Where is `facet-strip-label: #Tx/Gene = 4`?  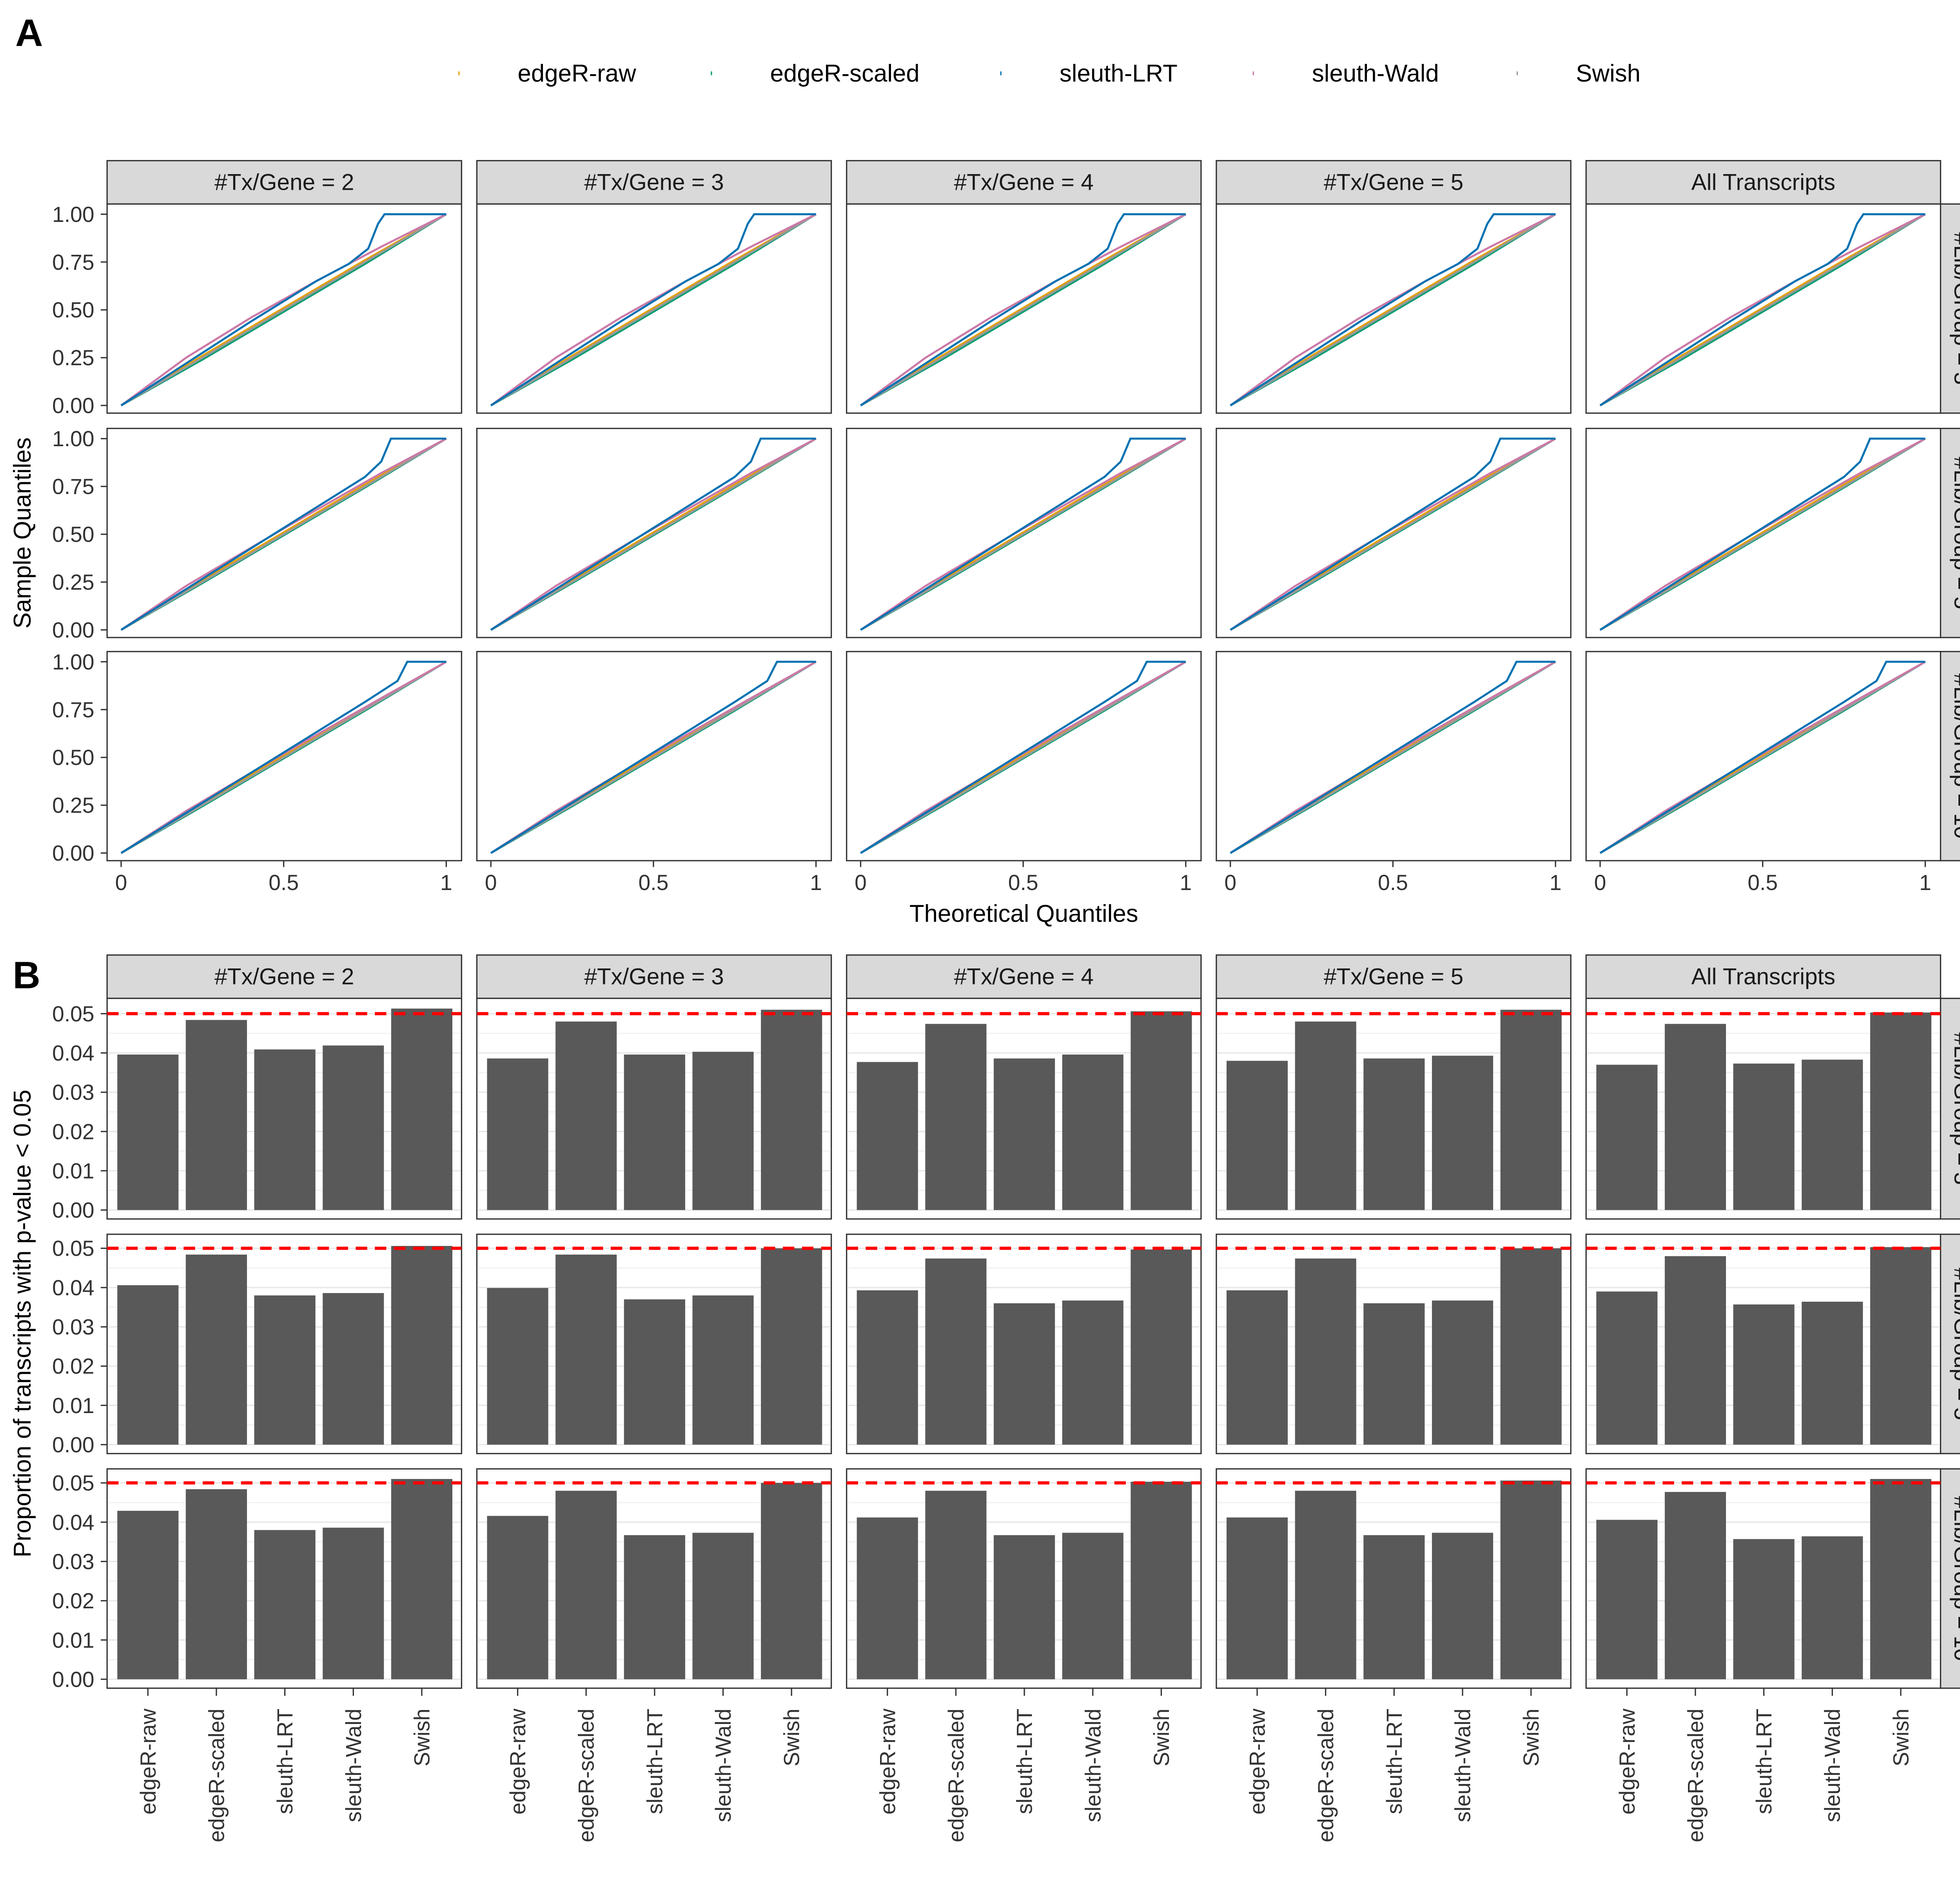
facet-strip-label: #Tx/Gene = 4 is located at coordinates (1024, 977).